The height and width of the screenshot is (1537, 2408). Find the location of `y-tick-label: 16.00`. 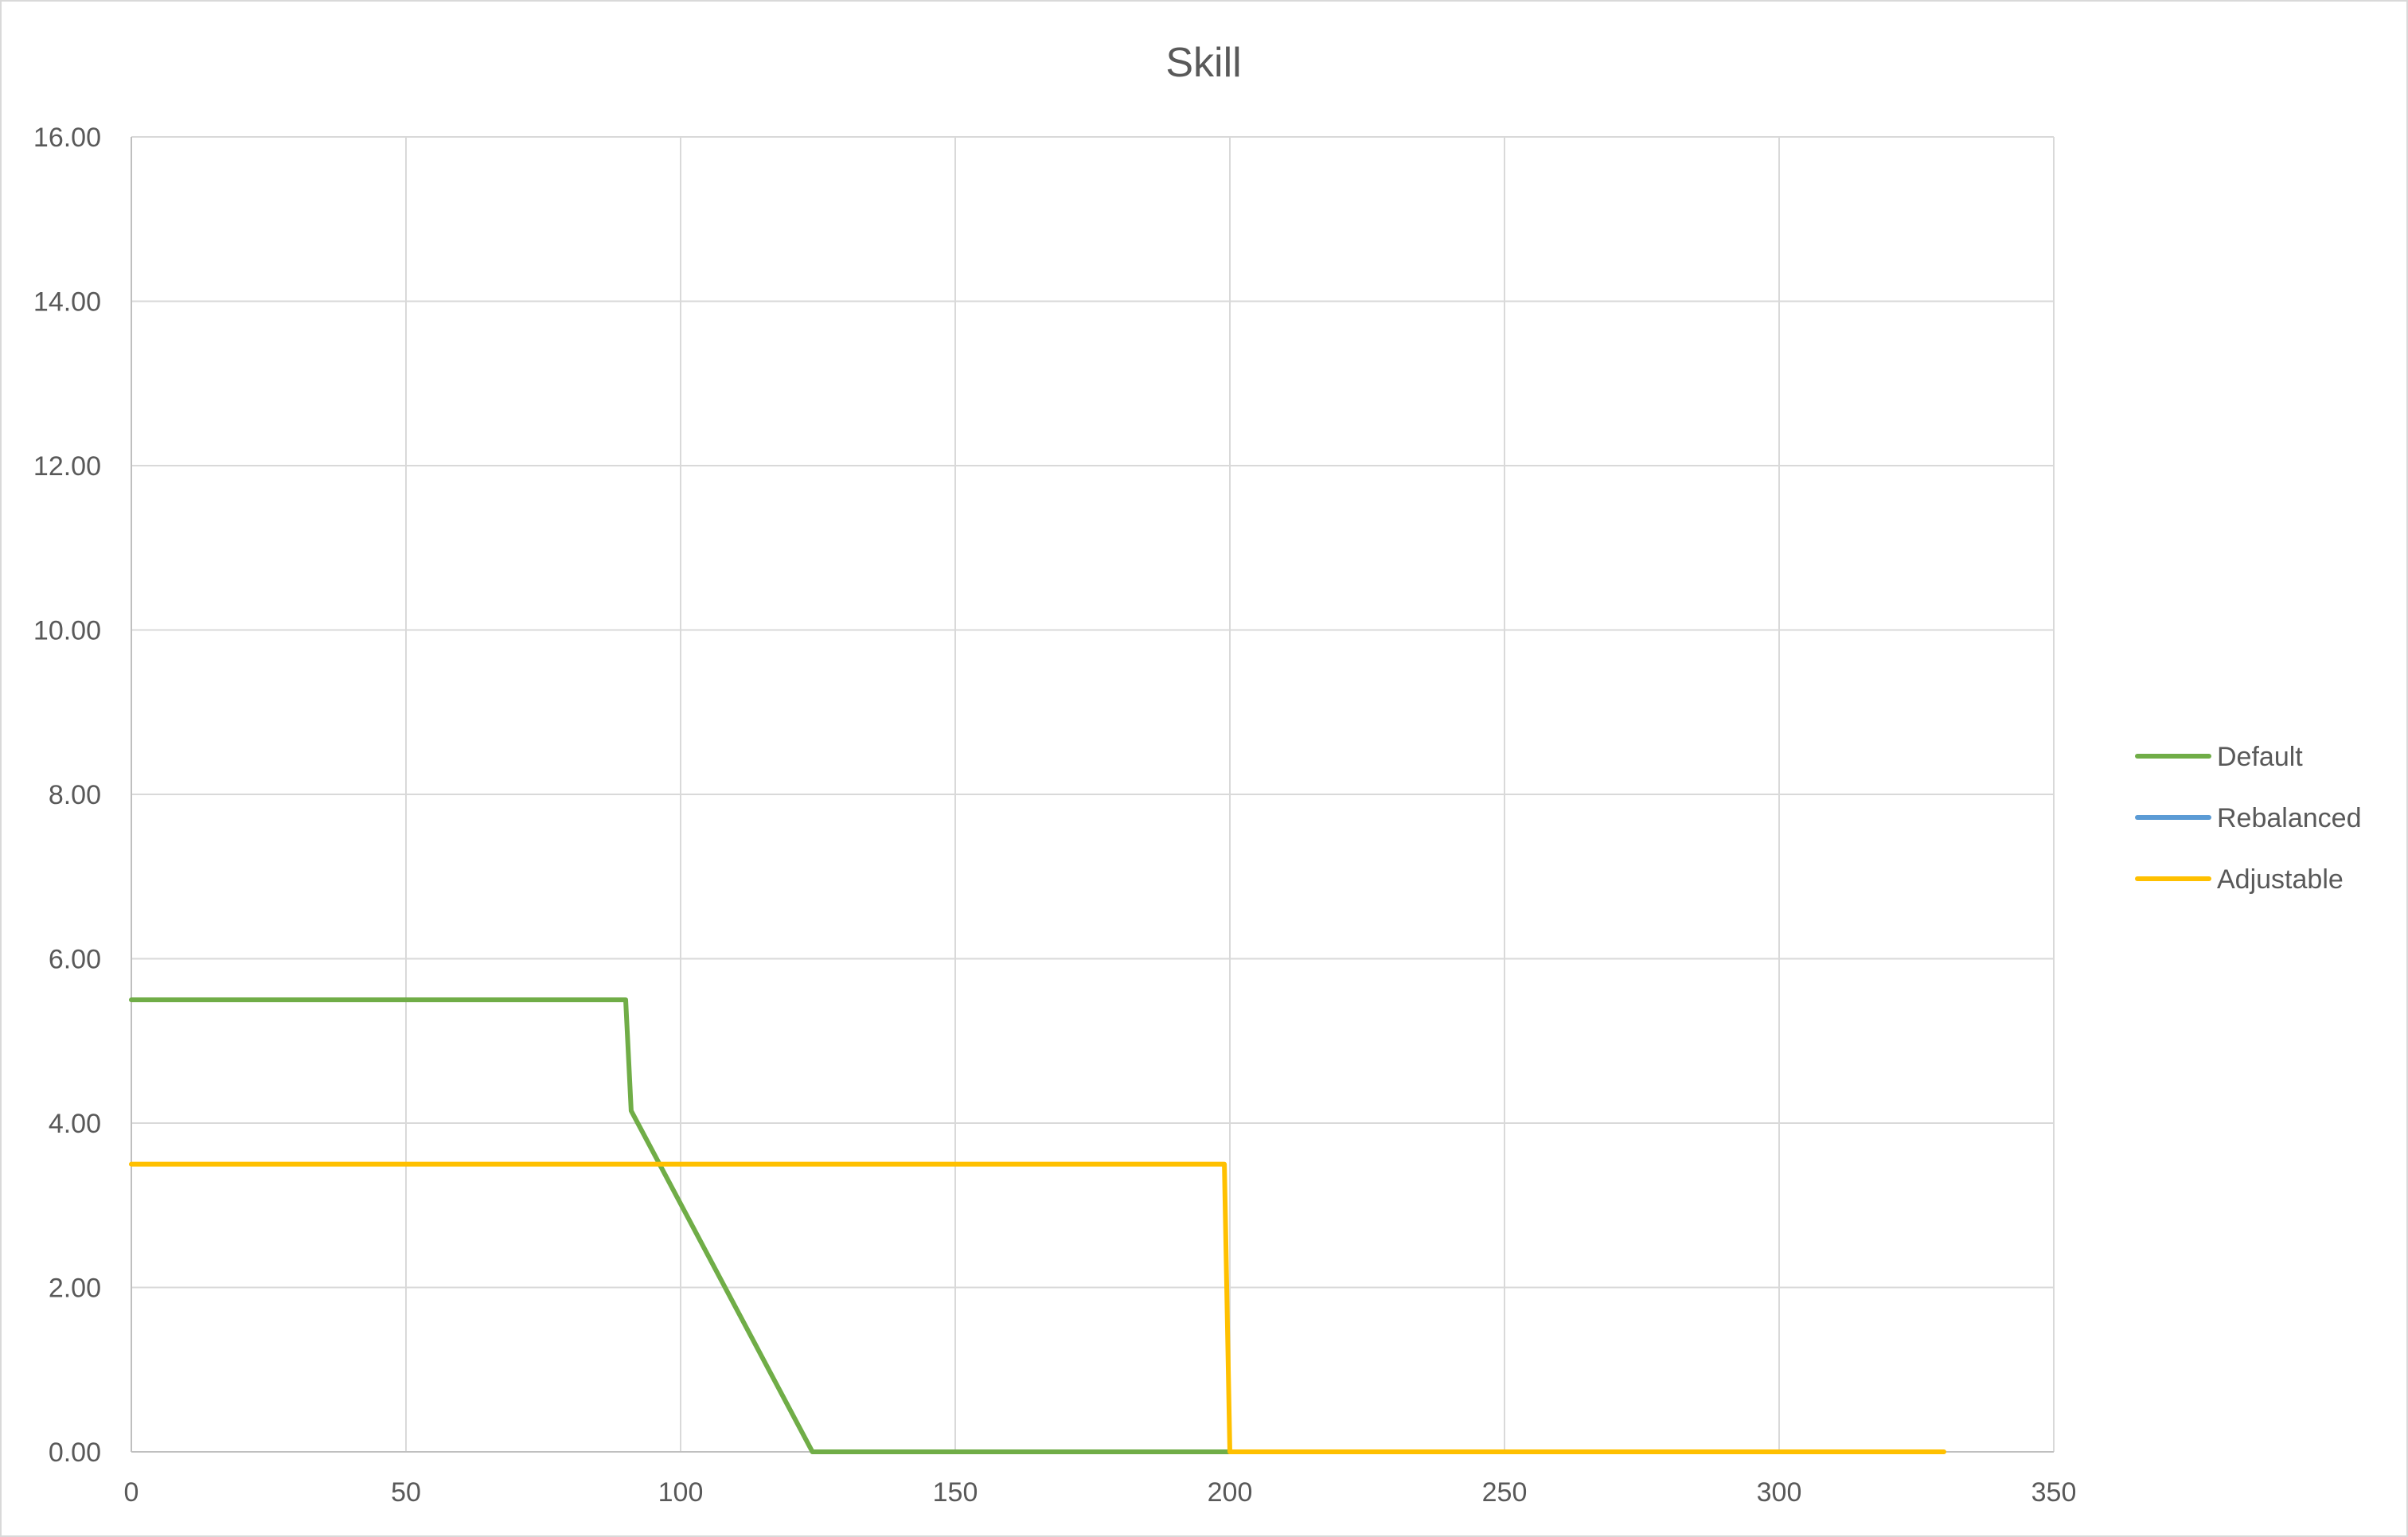

y-tick-label: 16.00 is located at coordinates (67, 138).